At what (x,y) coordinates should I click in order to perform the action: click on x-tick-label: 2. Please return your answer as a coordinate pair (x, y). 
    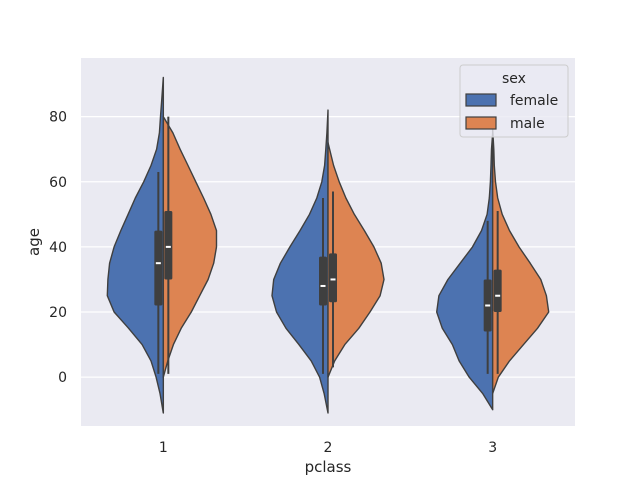
    Looking at the image, I should click on (328, 448).